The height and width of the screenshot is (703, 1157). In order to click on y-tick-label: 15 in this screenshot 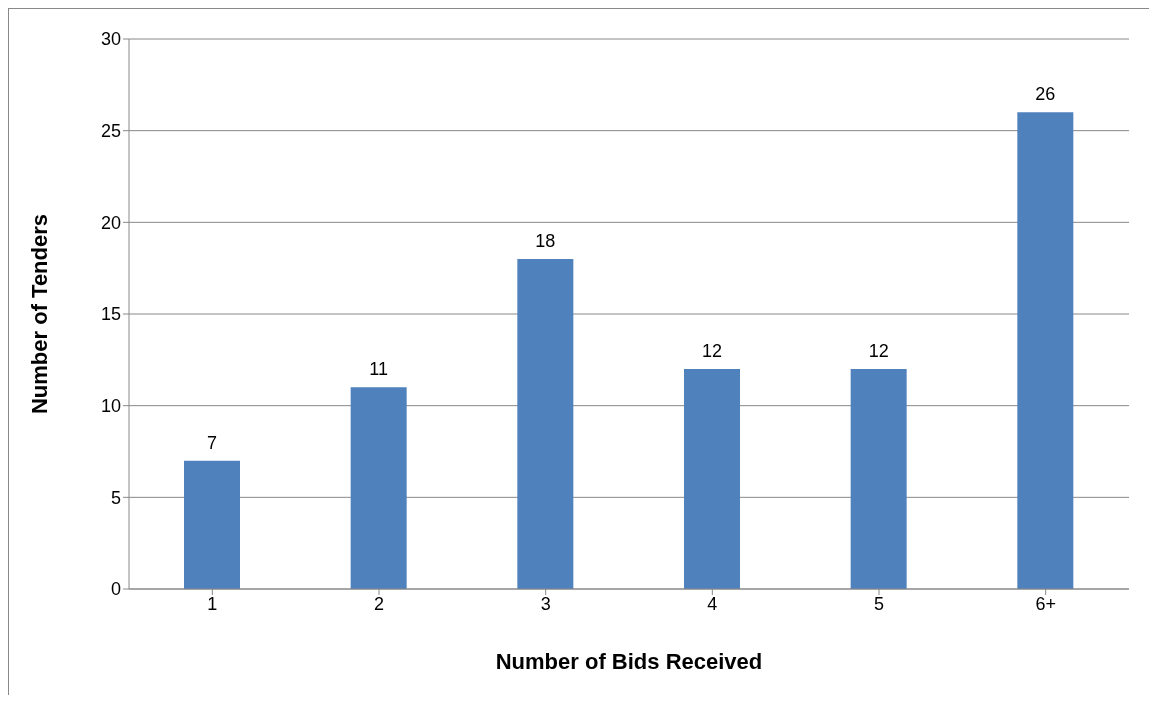, I will do `click(110, 314)`.